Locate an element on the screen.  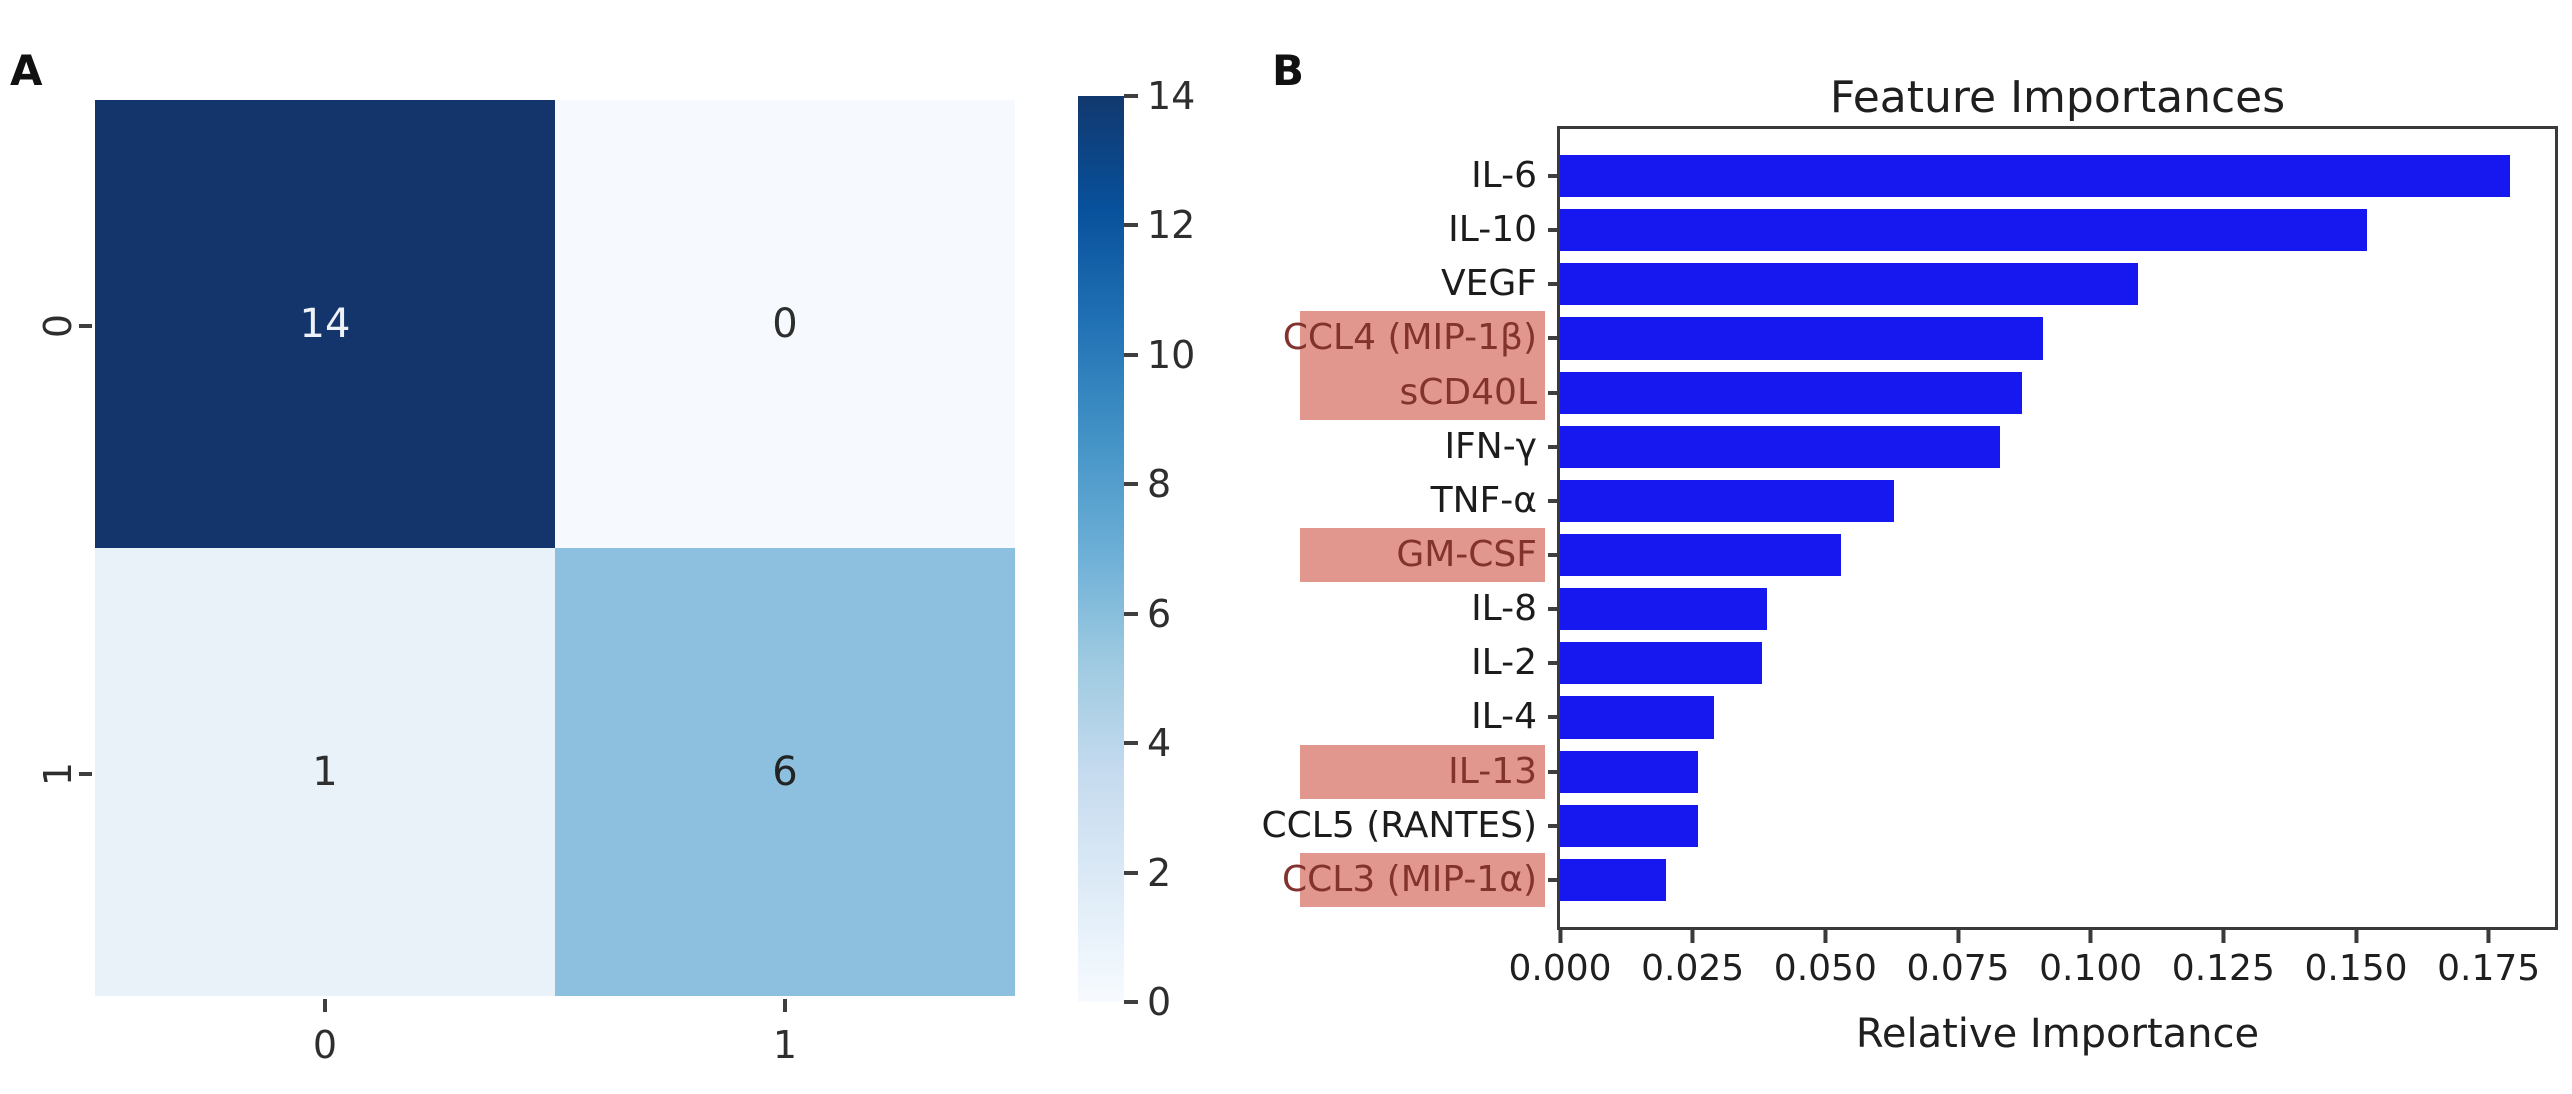
colorbar is located at coordinates (1101, 549).